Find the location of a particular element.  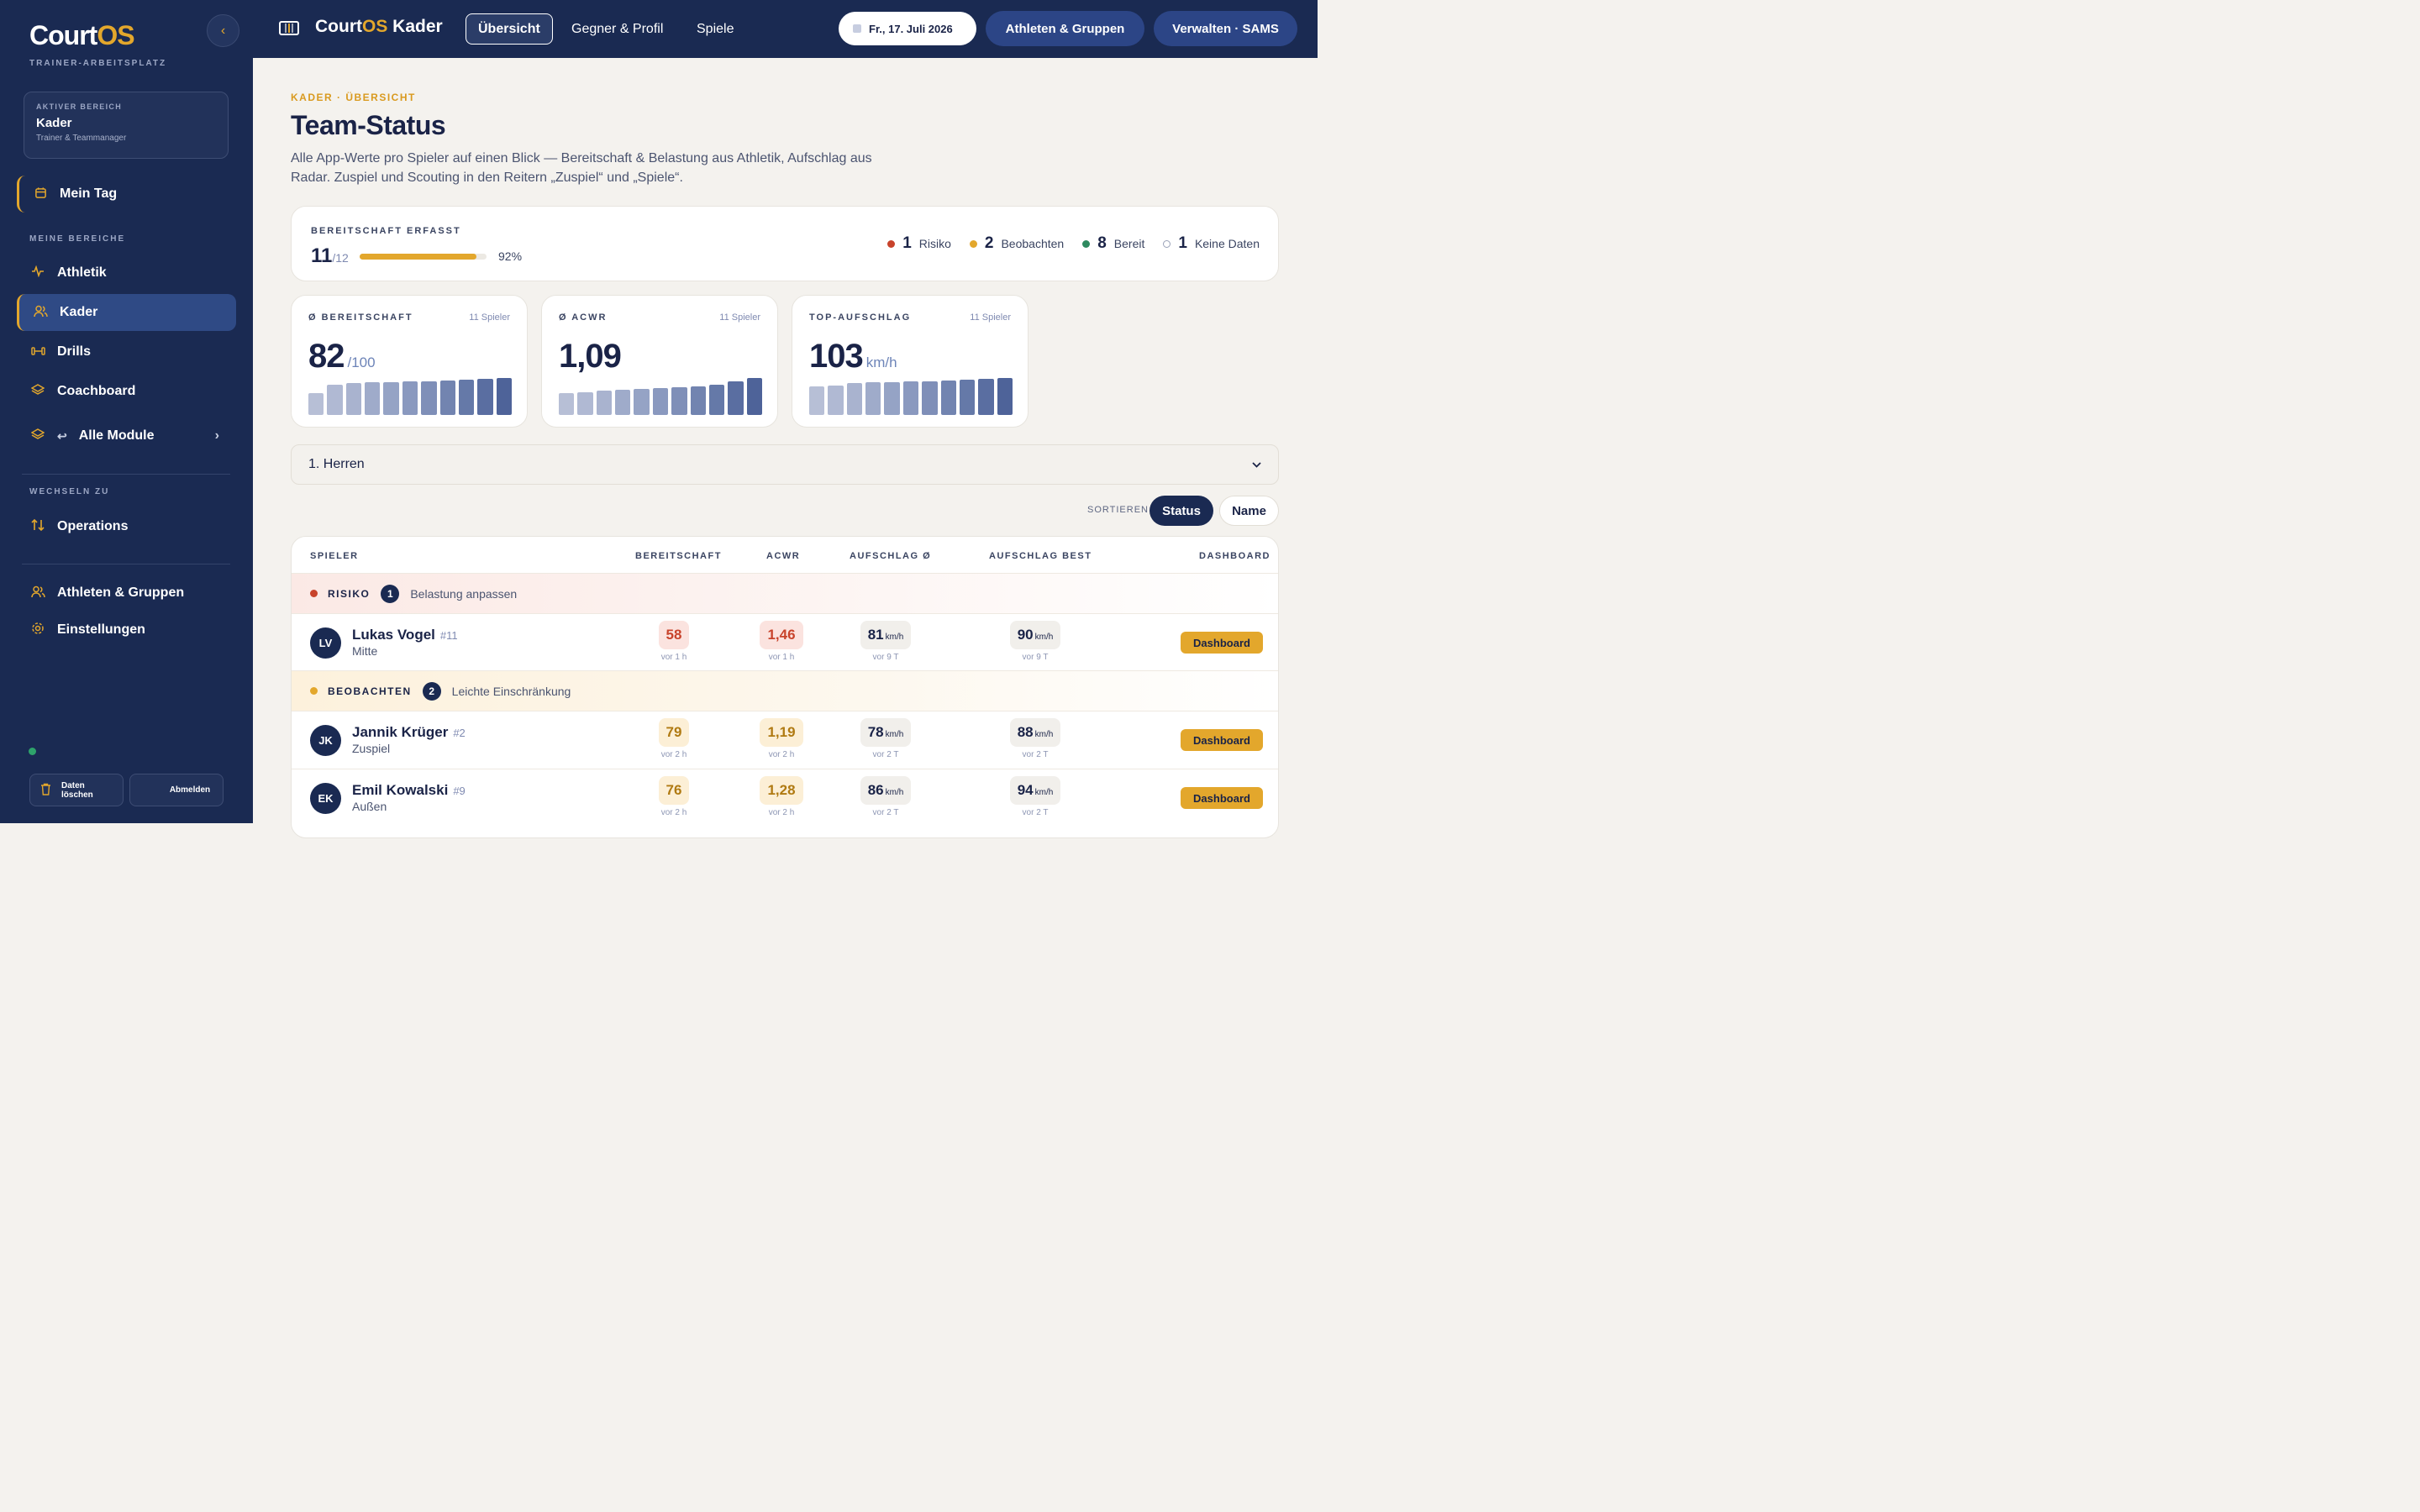

player-name: Jannik Krüger #2 is located at coordinates (409, 732).